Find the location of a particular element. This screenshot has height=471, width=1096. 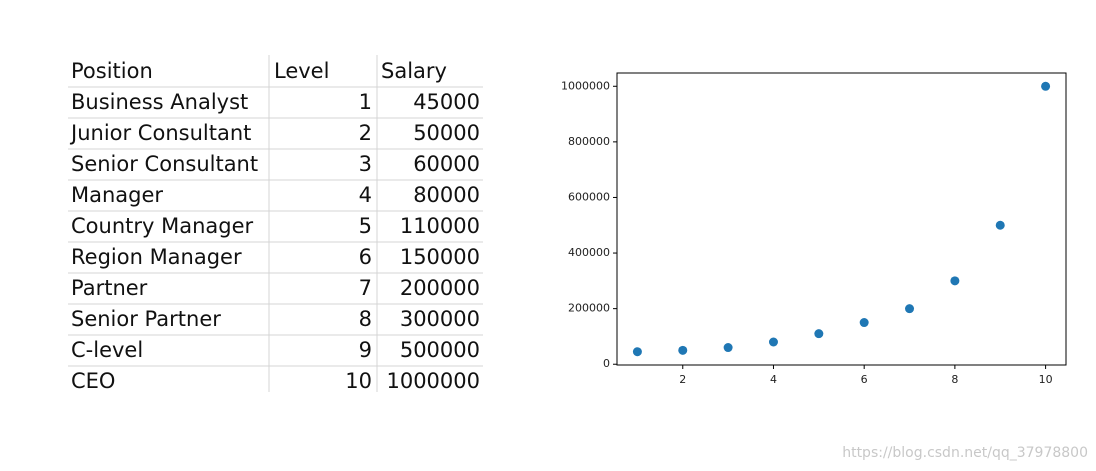

x-tick-label: 10 is located at coordinates (1046, 379).